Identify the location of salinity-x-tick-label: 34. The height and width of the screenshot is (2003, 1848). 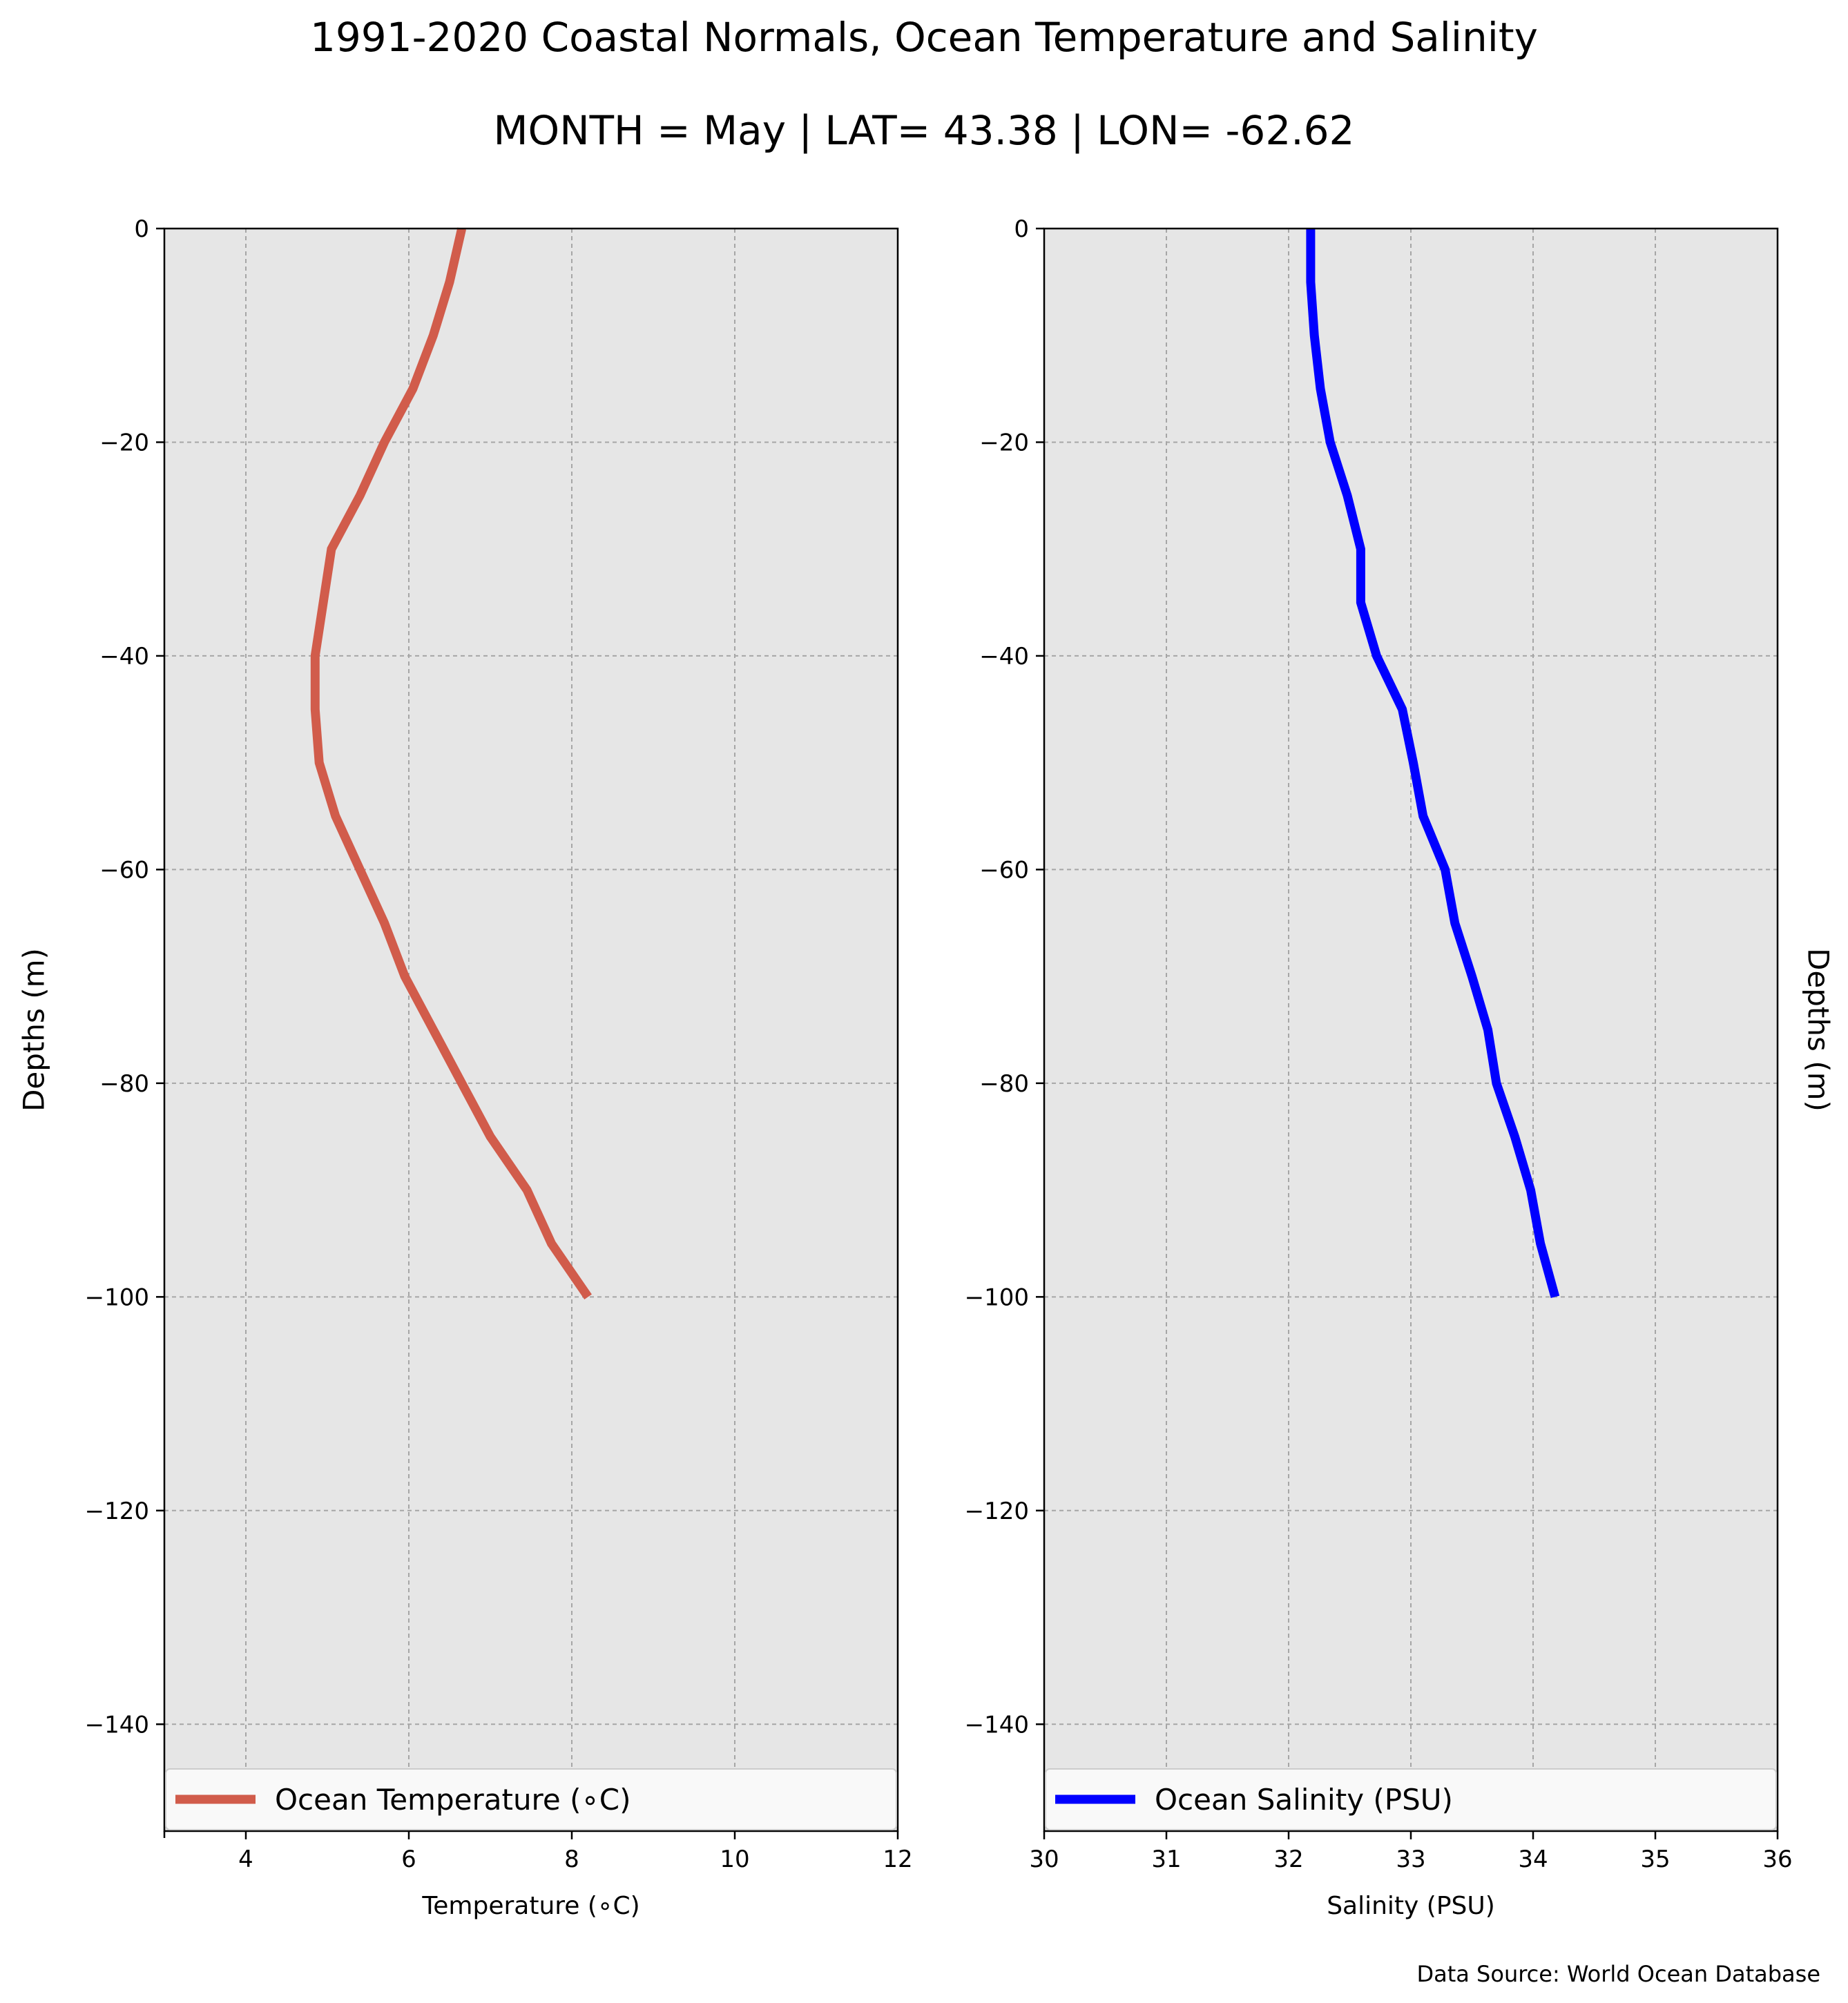
(1533, 1860).